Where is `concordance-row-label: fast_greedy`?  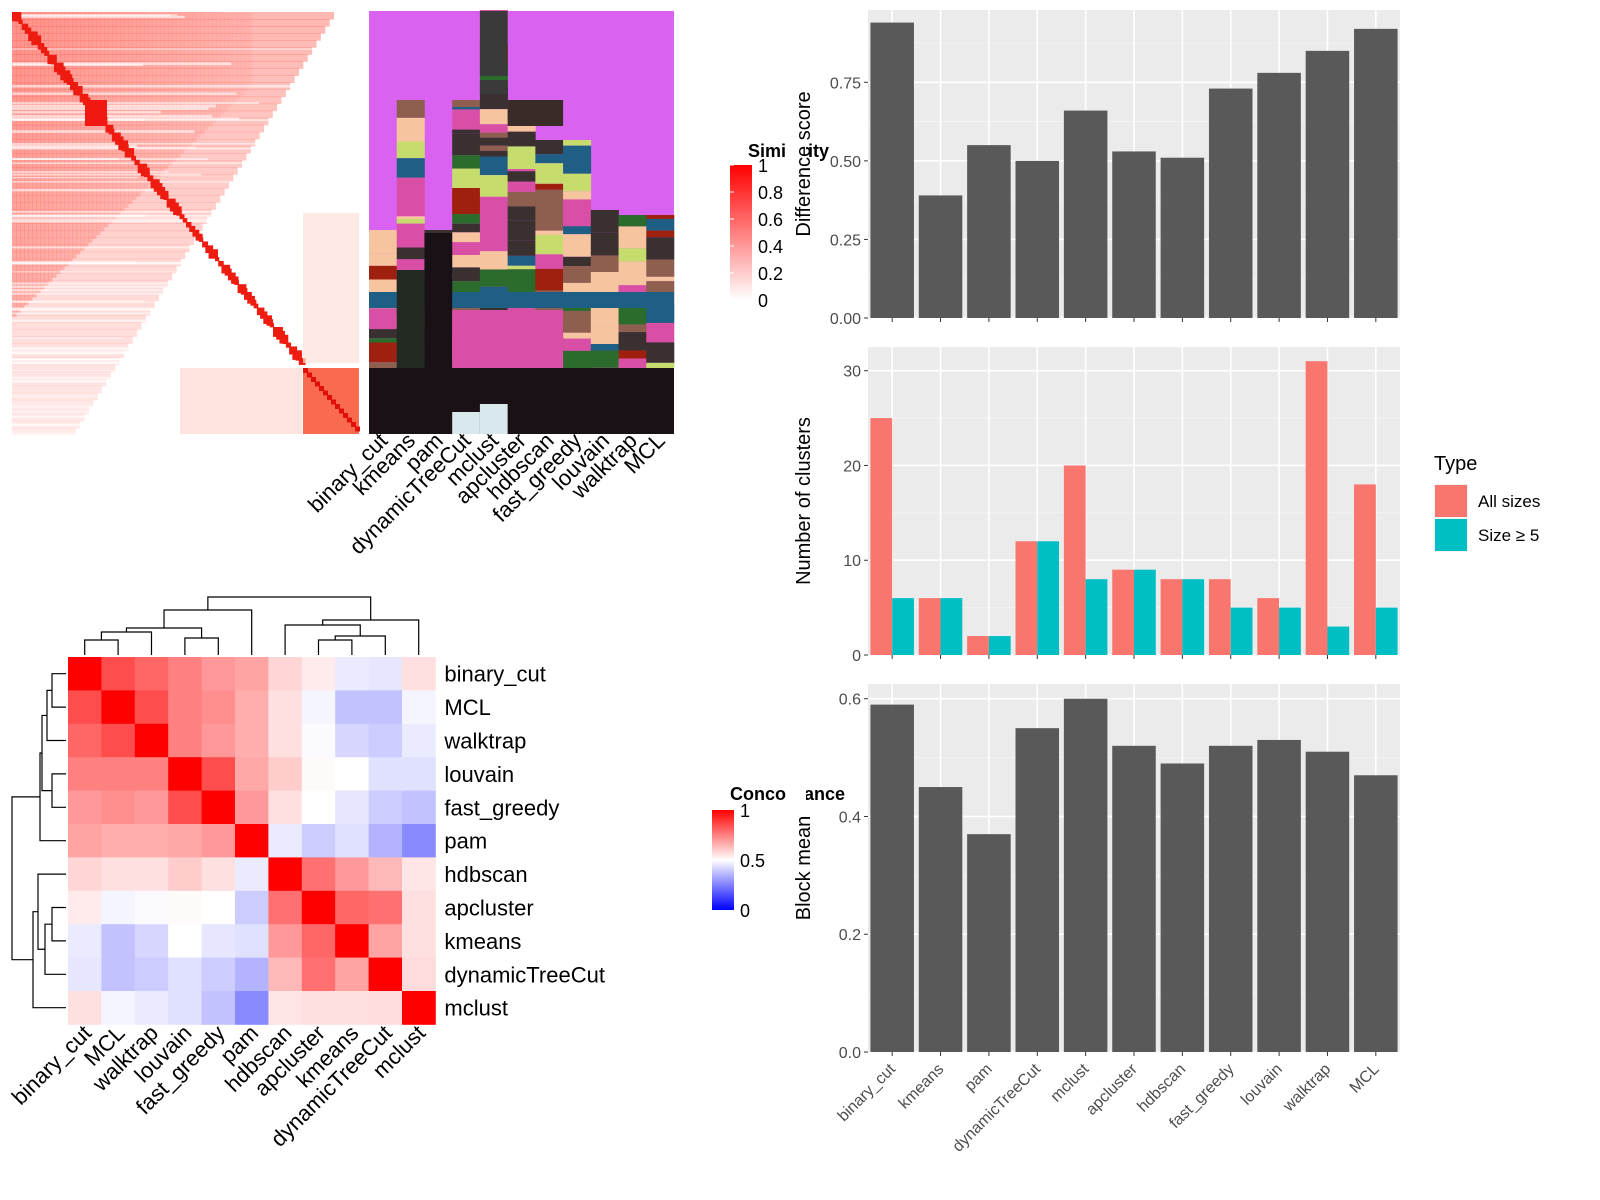
concordance-row-label: fast_greedy is located at coordinates (501, 807).